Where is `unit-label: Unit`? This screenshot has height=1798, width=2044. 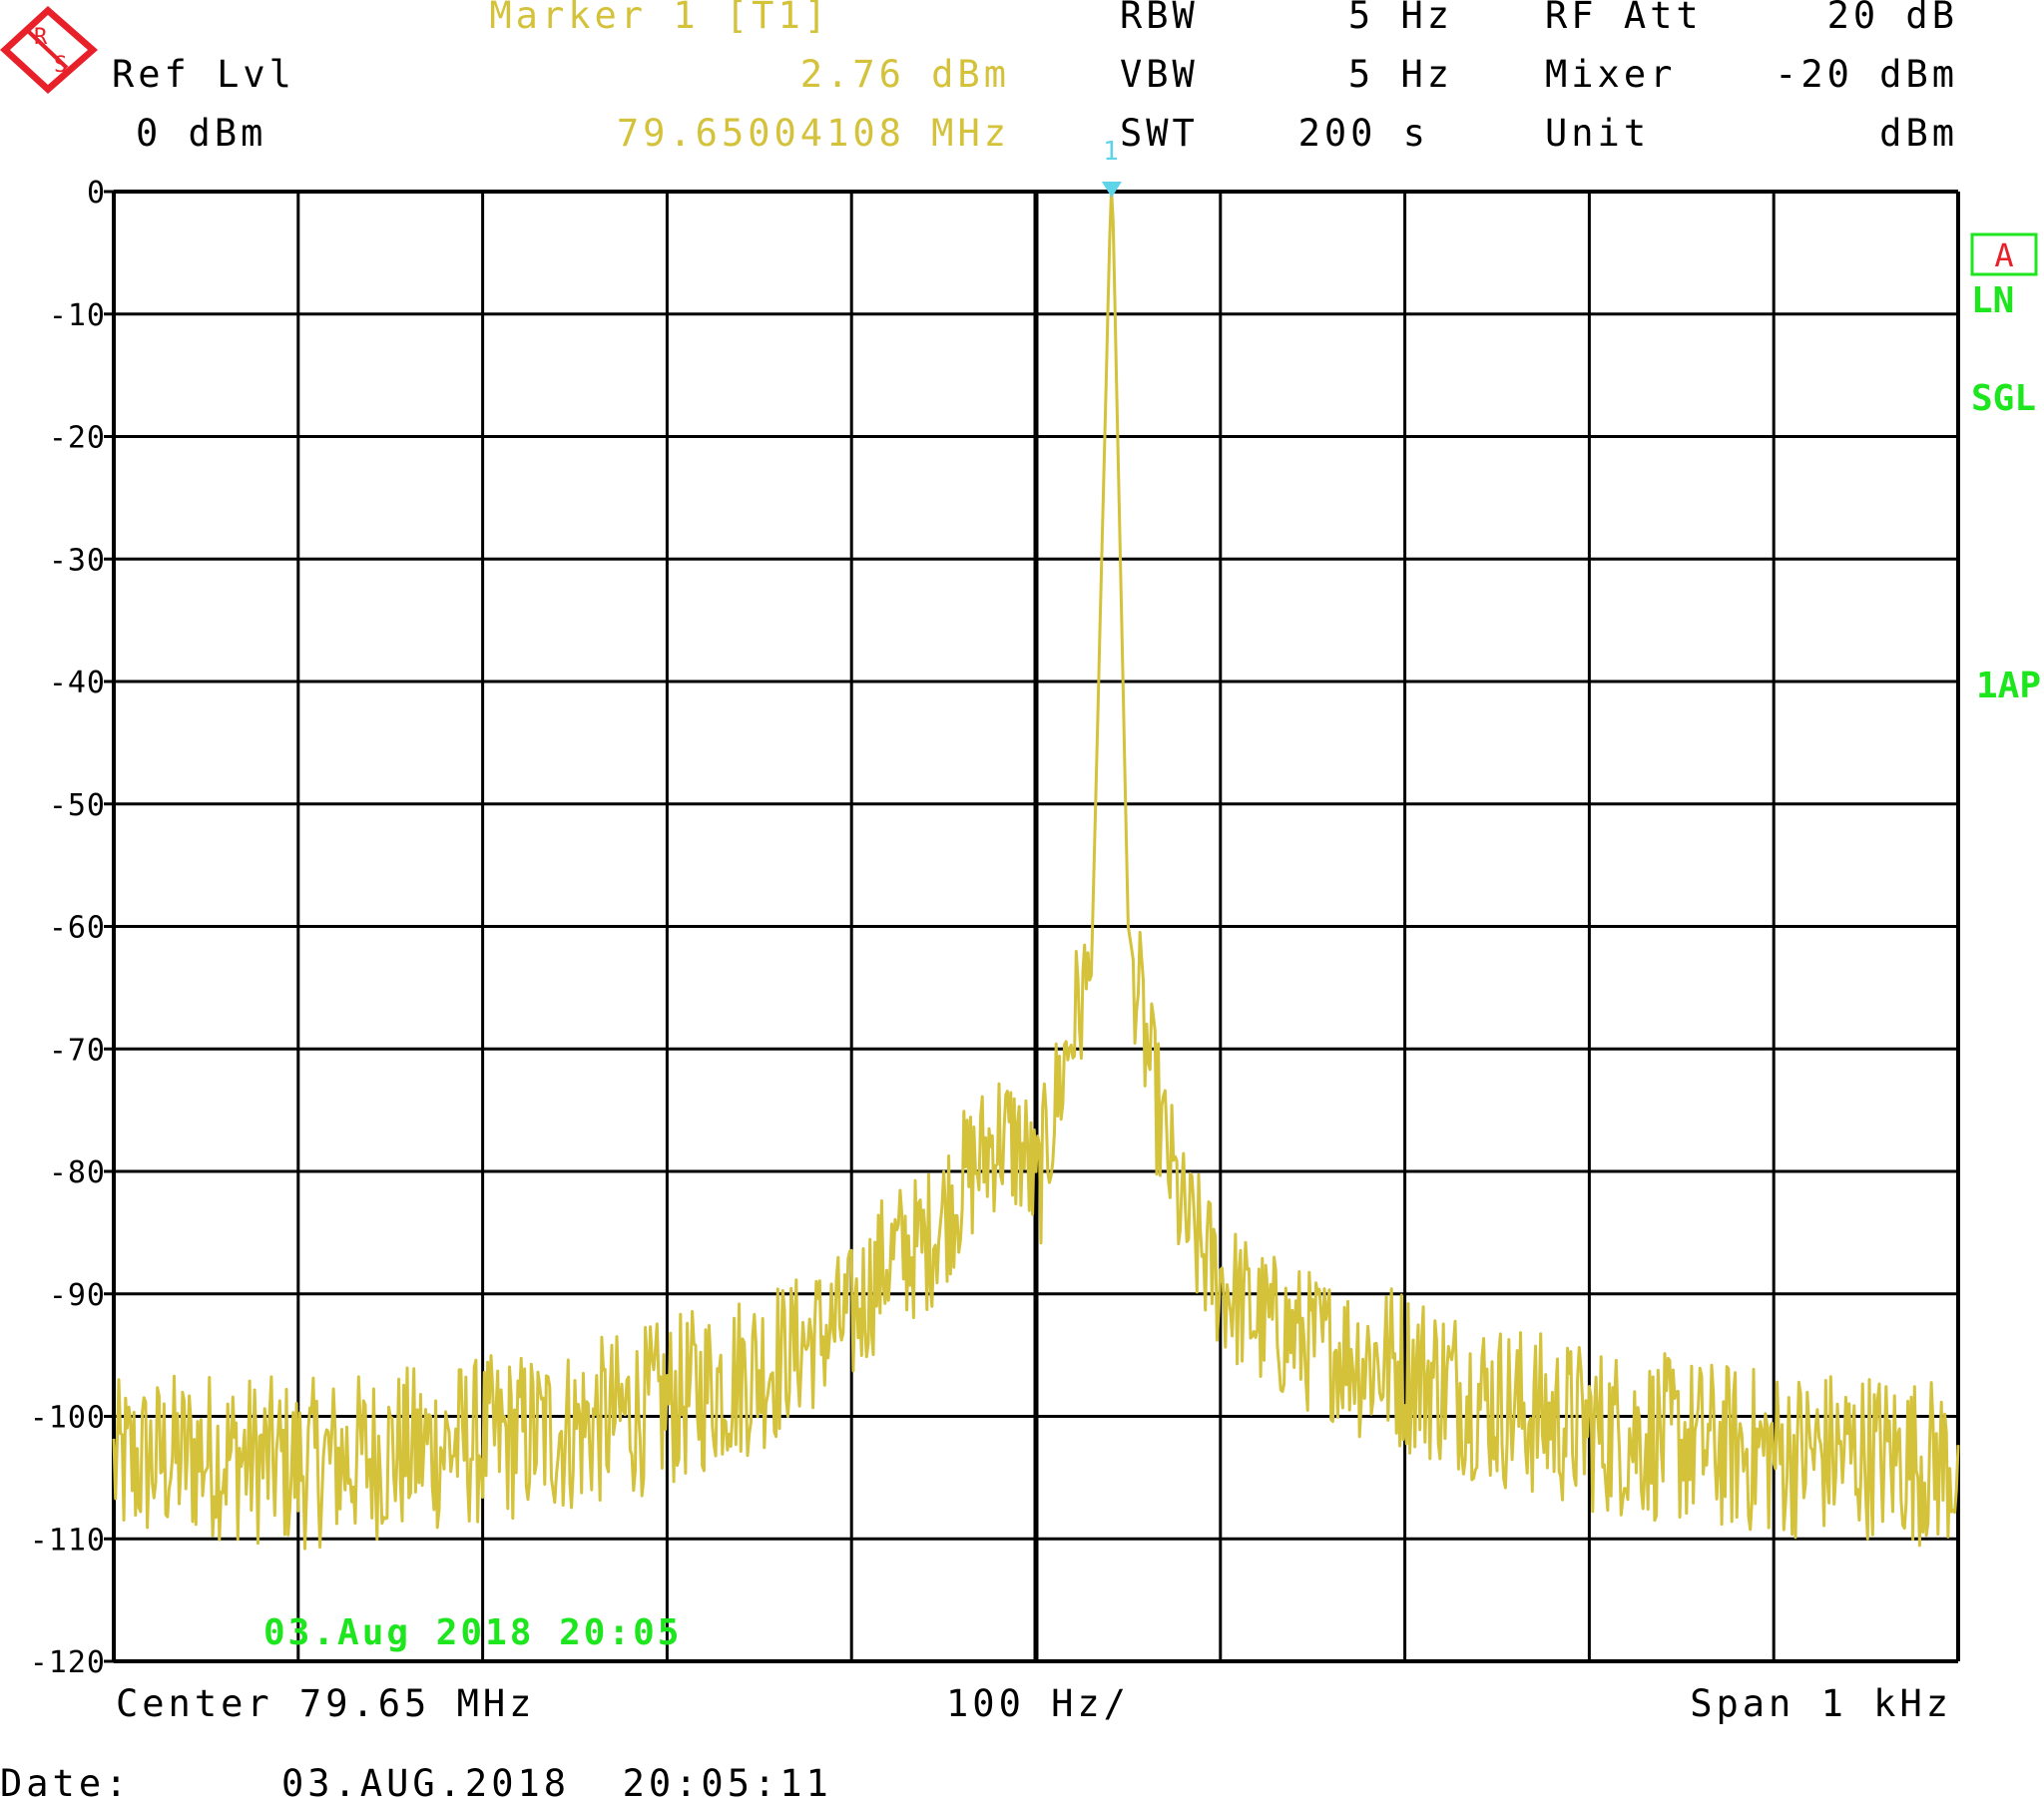 unit-label: Unit is located at coordinates (1597, 134).